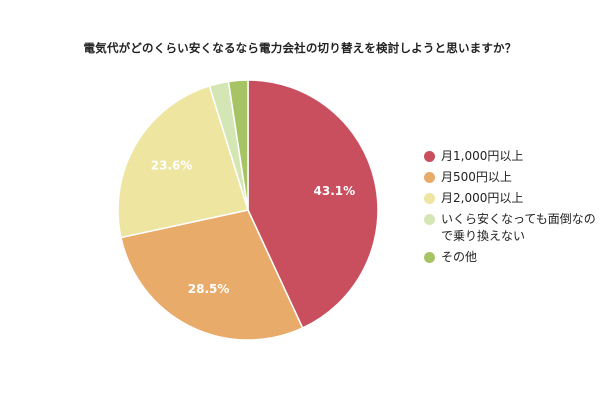  I want to click on chart-title: 電気代がどのくらい安くなるなら電力会社の切り替えを検討しようと思いますか？, so click(300, 48).